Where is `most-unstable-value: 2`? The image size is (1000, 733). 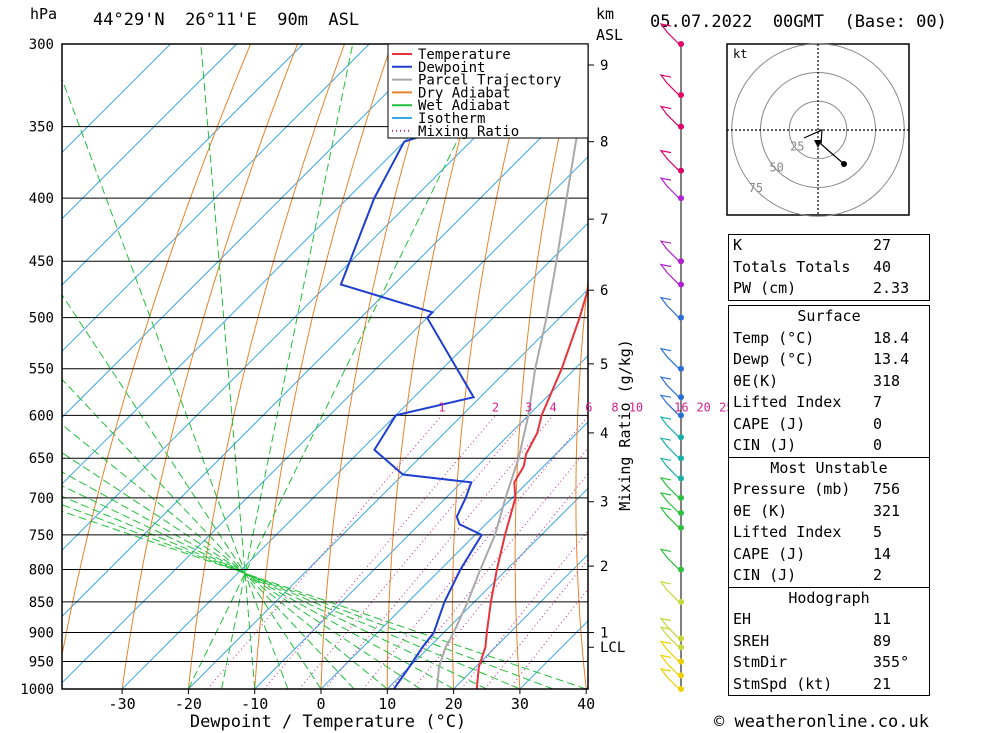
most-unstable-value: 2 is located at coordinates (878, 575).